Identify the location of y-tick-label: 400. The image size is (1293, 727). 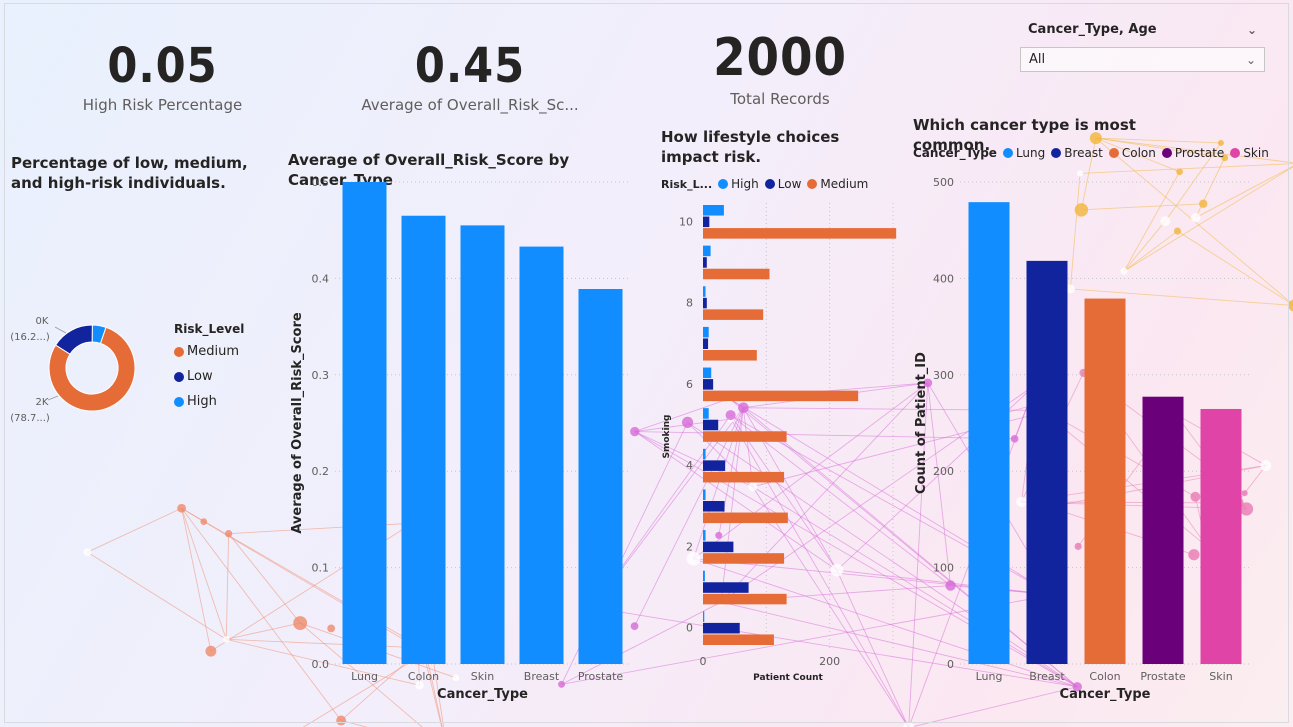
(943, 278).